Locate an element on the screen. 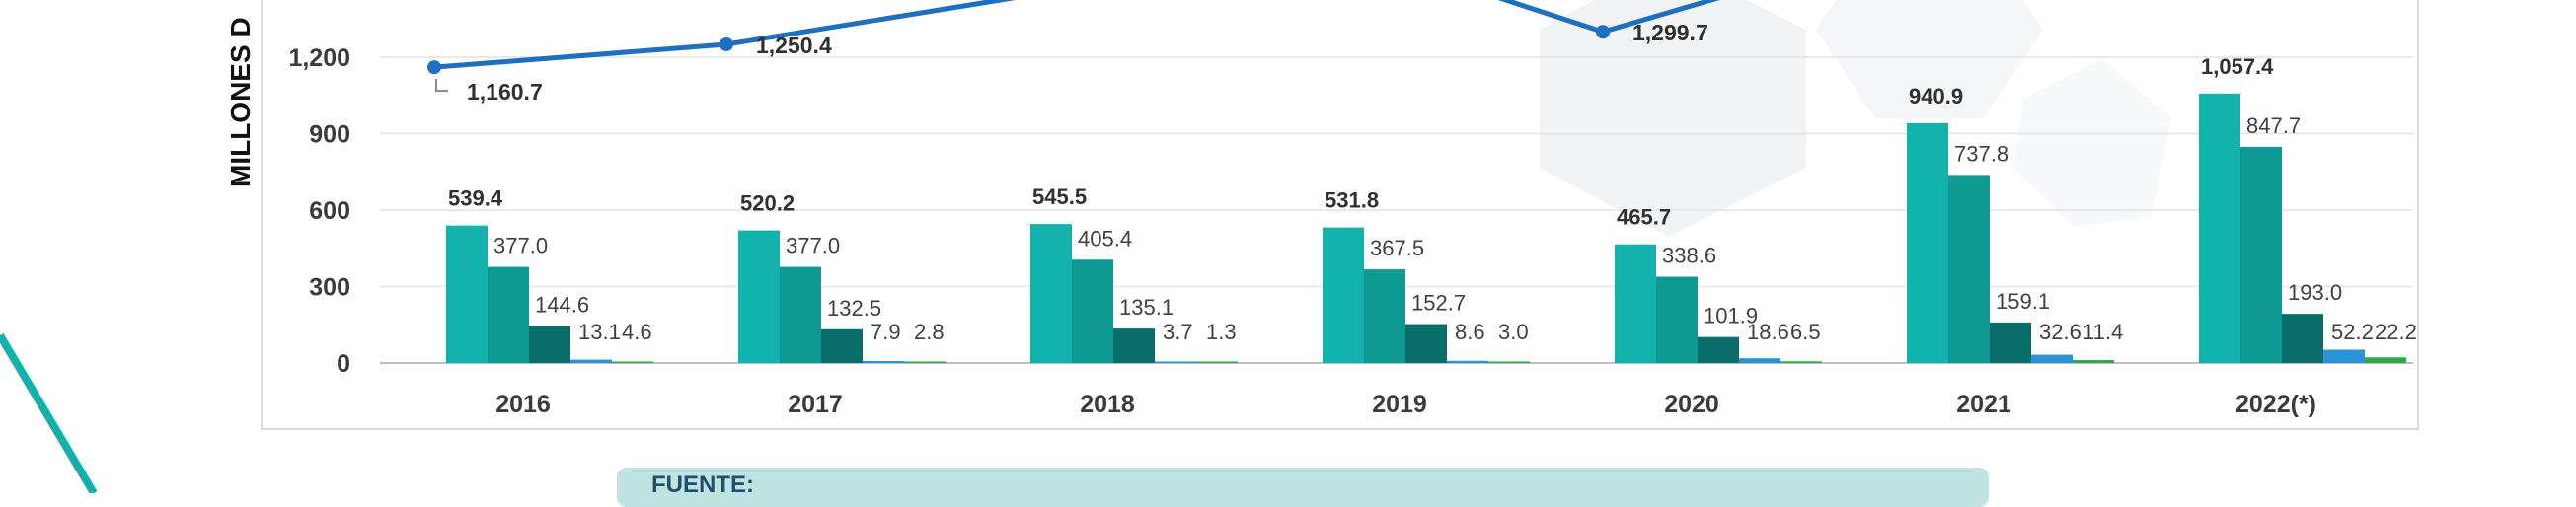 The width and height of the screenshot is (2576, 507). total-line-series: 1,160.7 1,250.4 1,299.7 is located at coordinates (1074, 53).